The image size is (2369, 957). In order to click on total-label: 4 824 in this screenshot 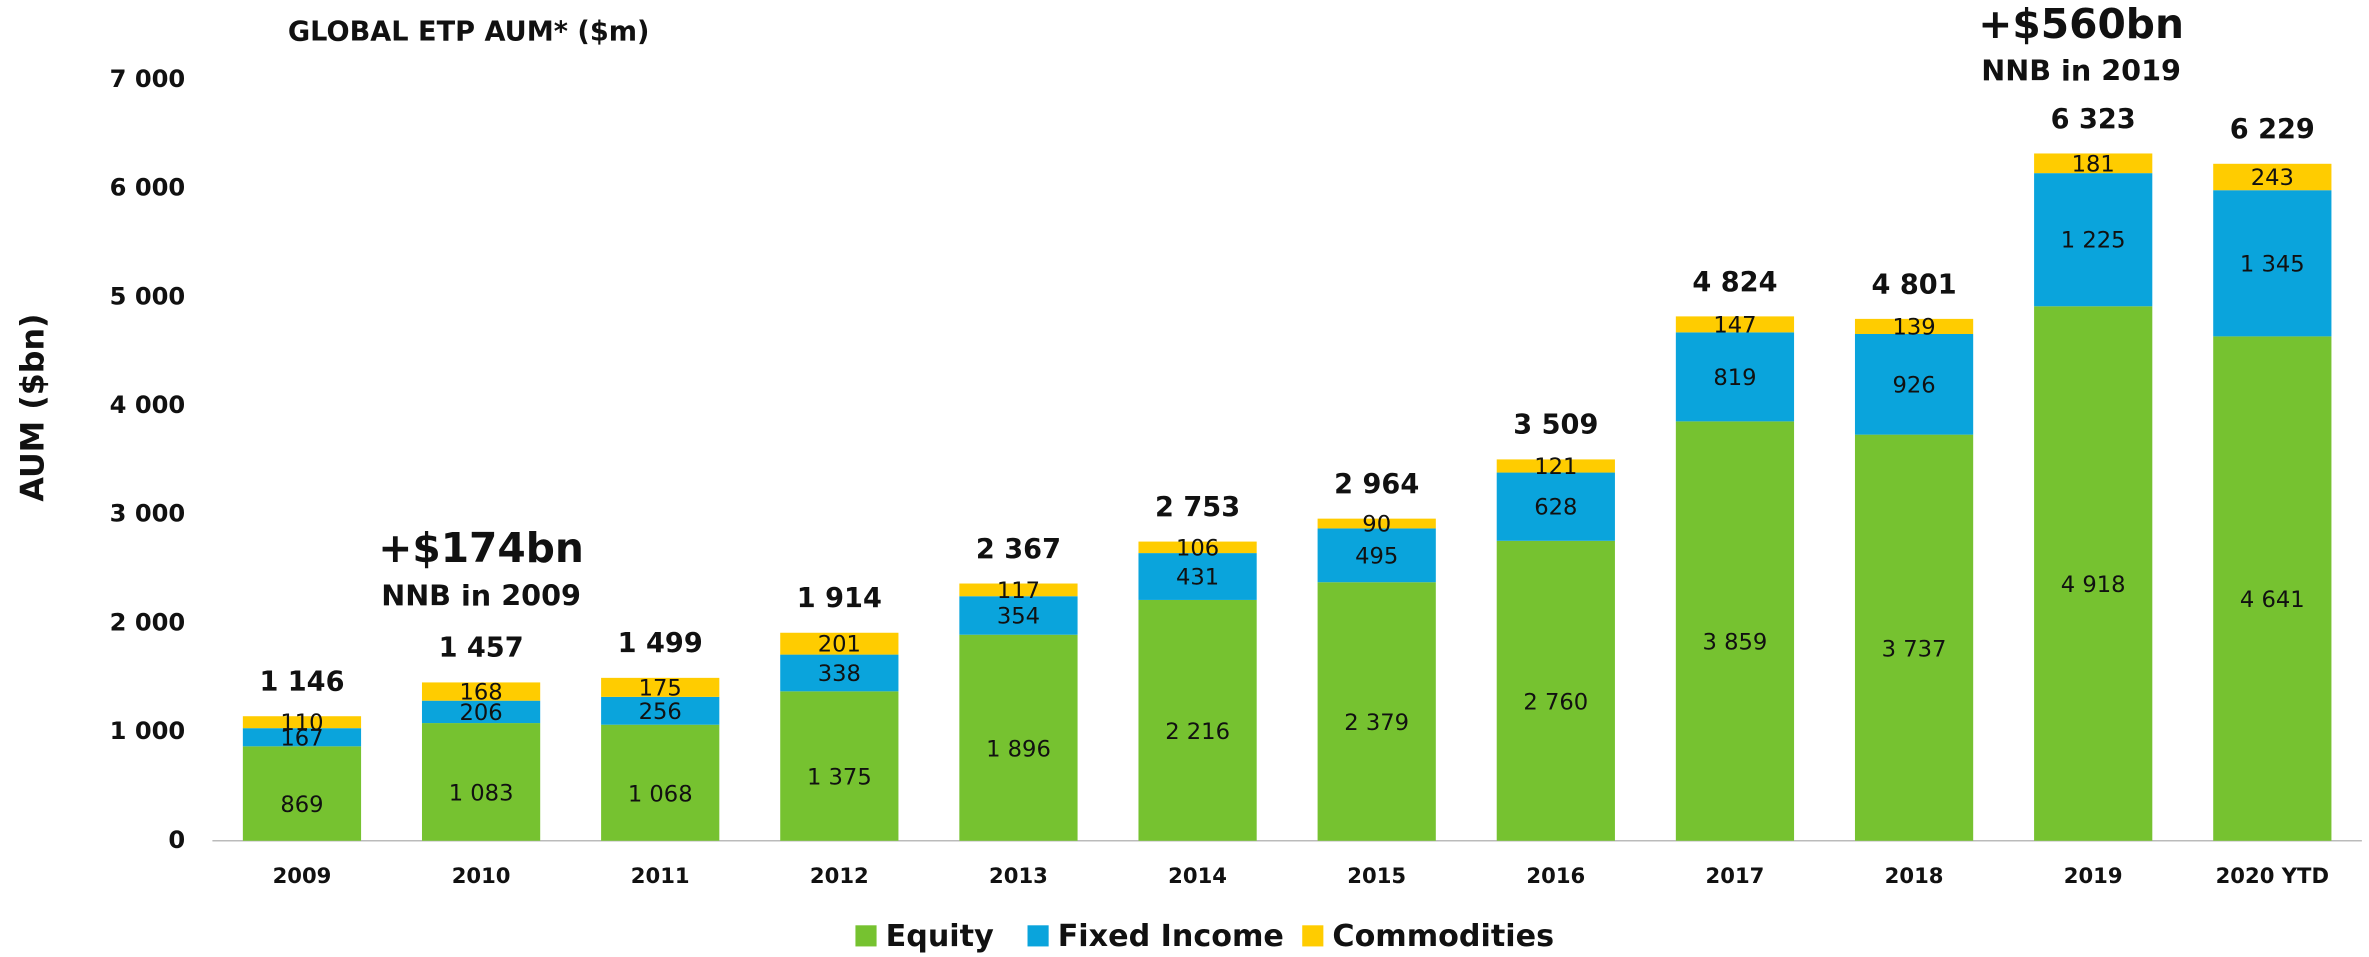, I will do `click(1734, 282)`.